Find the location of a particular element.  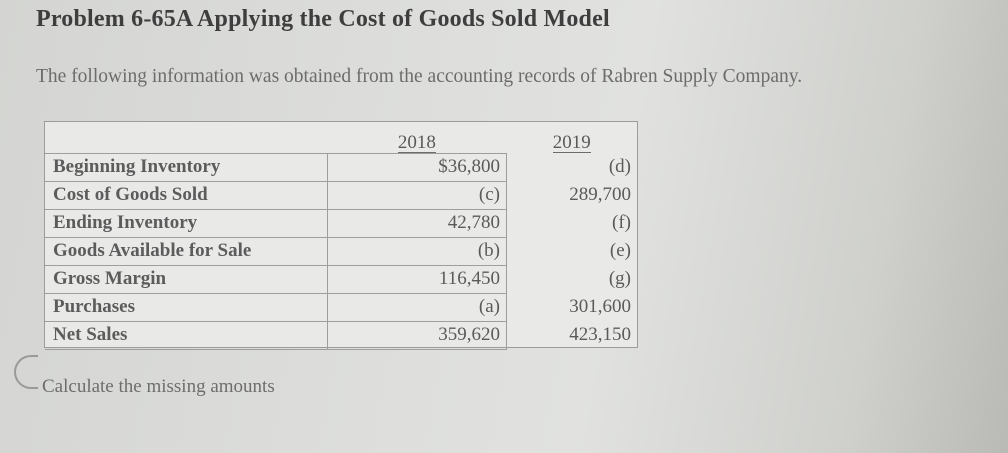

row-label-goods-available: Goods Available for Sale is located at coordinates (186, 251).